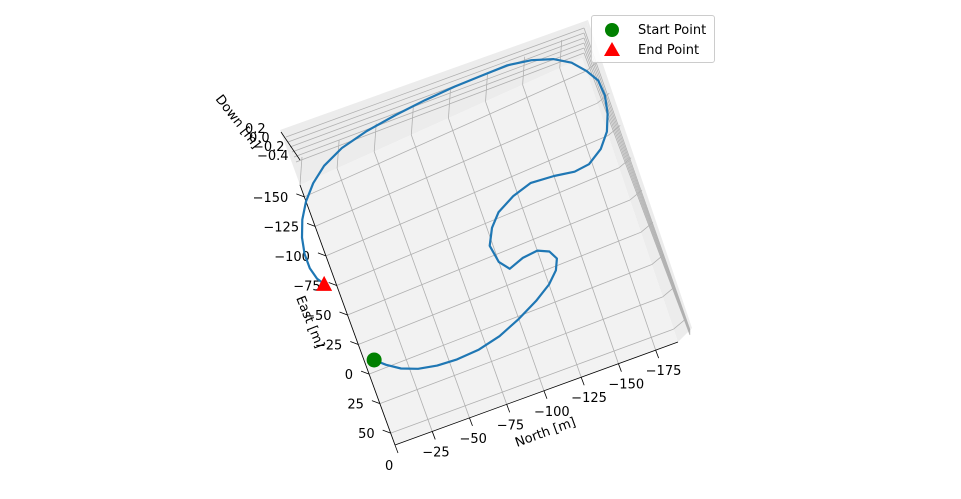 This screenshot has width=961, height=499. I want to click on east-tick-label-8: −150, so click(271, 198).